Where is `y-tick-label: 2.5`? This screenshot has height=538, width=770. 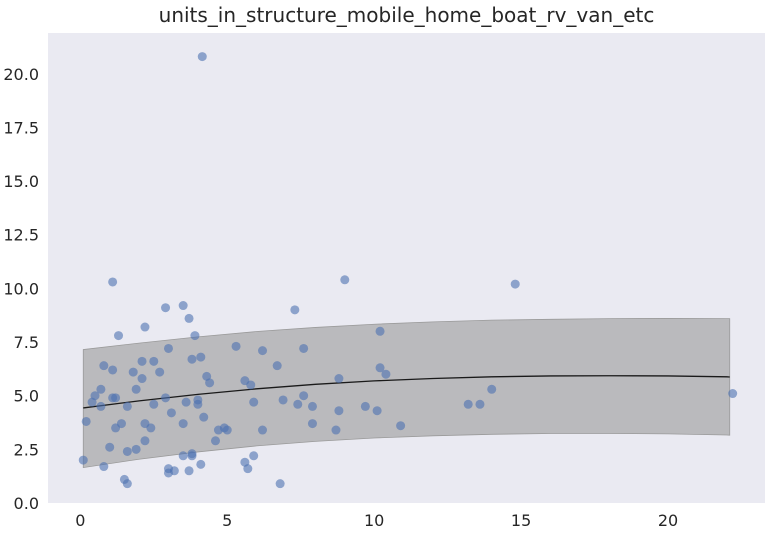 y-tick-label: 2.5 is located at coordinates (26, 449).